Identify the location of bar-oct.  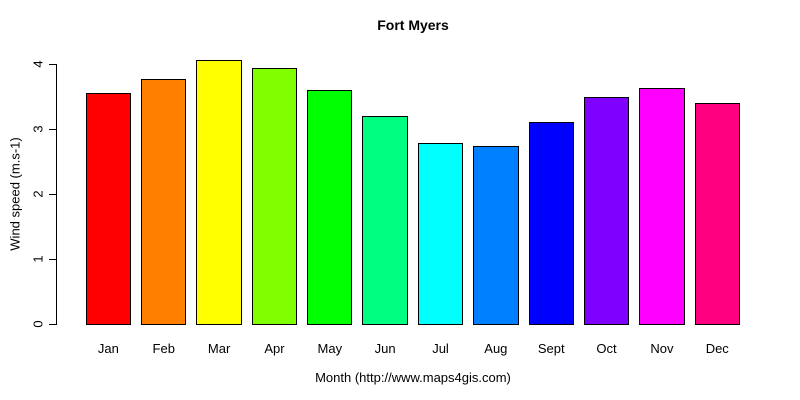
(606, 210).